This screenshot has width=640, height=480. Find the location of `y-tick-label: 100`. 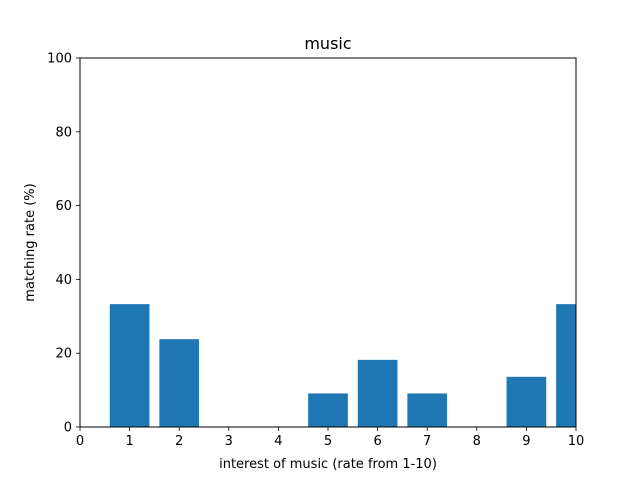

y-tick-label: 100 is located at coordinates (59, 59).